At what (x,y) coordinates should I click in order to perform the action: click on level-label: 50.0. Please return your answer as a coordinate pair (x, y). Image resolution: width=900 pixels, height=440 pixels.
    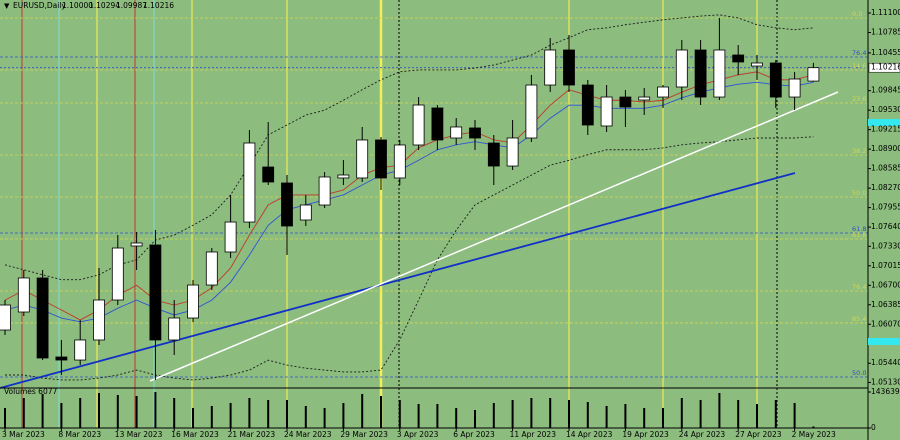
    Looking at the image, I should click on (859, 373).